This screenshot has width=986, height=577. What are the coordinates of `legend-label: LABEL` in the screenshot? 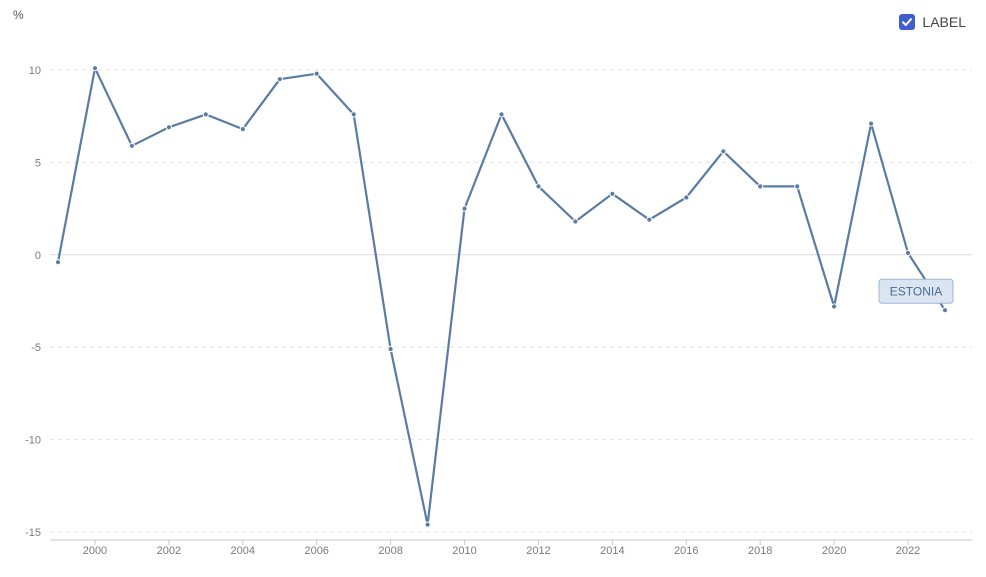 It's located at (944, 22).